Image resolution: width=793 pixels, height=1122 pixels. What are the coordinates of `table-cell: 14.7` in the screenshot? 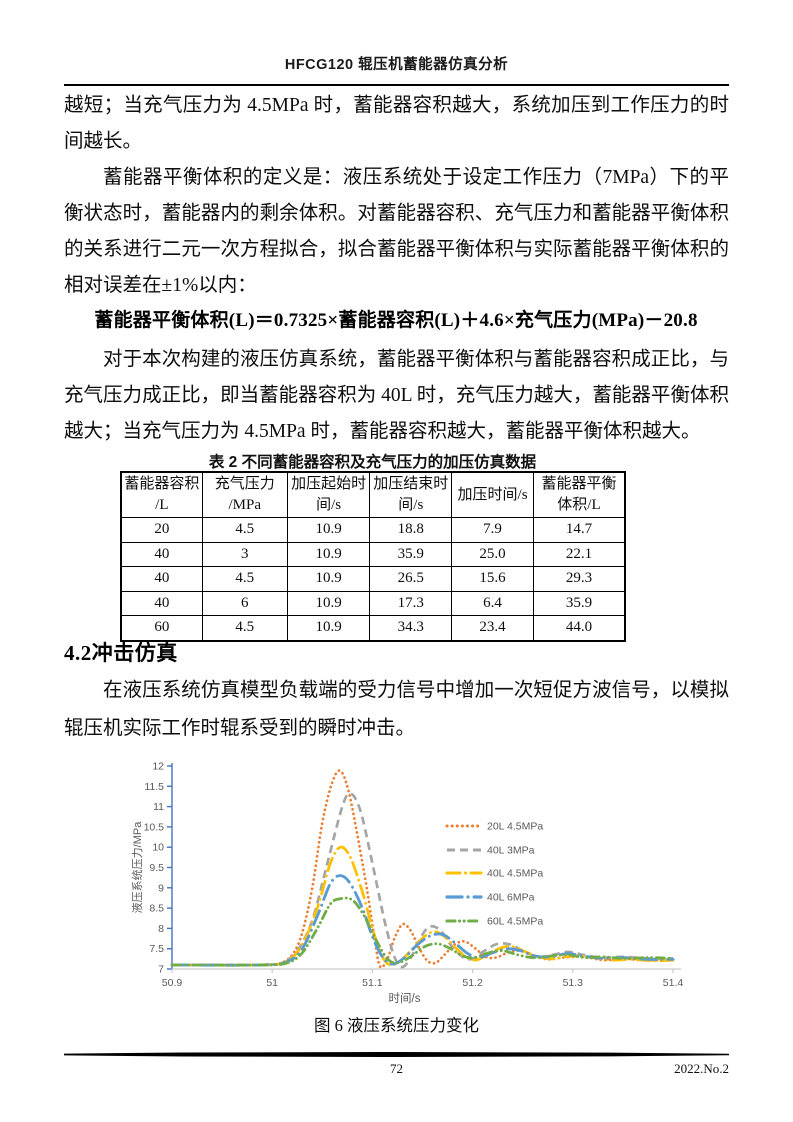 It's located at (579, 530).